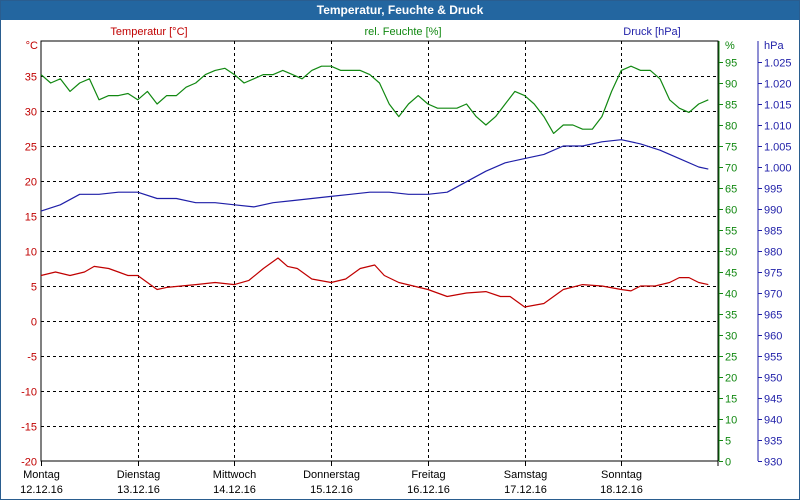 This screenshot has height=500, width=800. I want to click on x-tick-date: 17.12.16, so click(525, 490).